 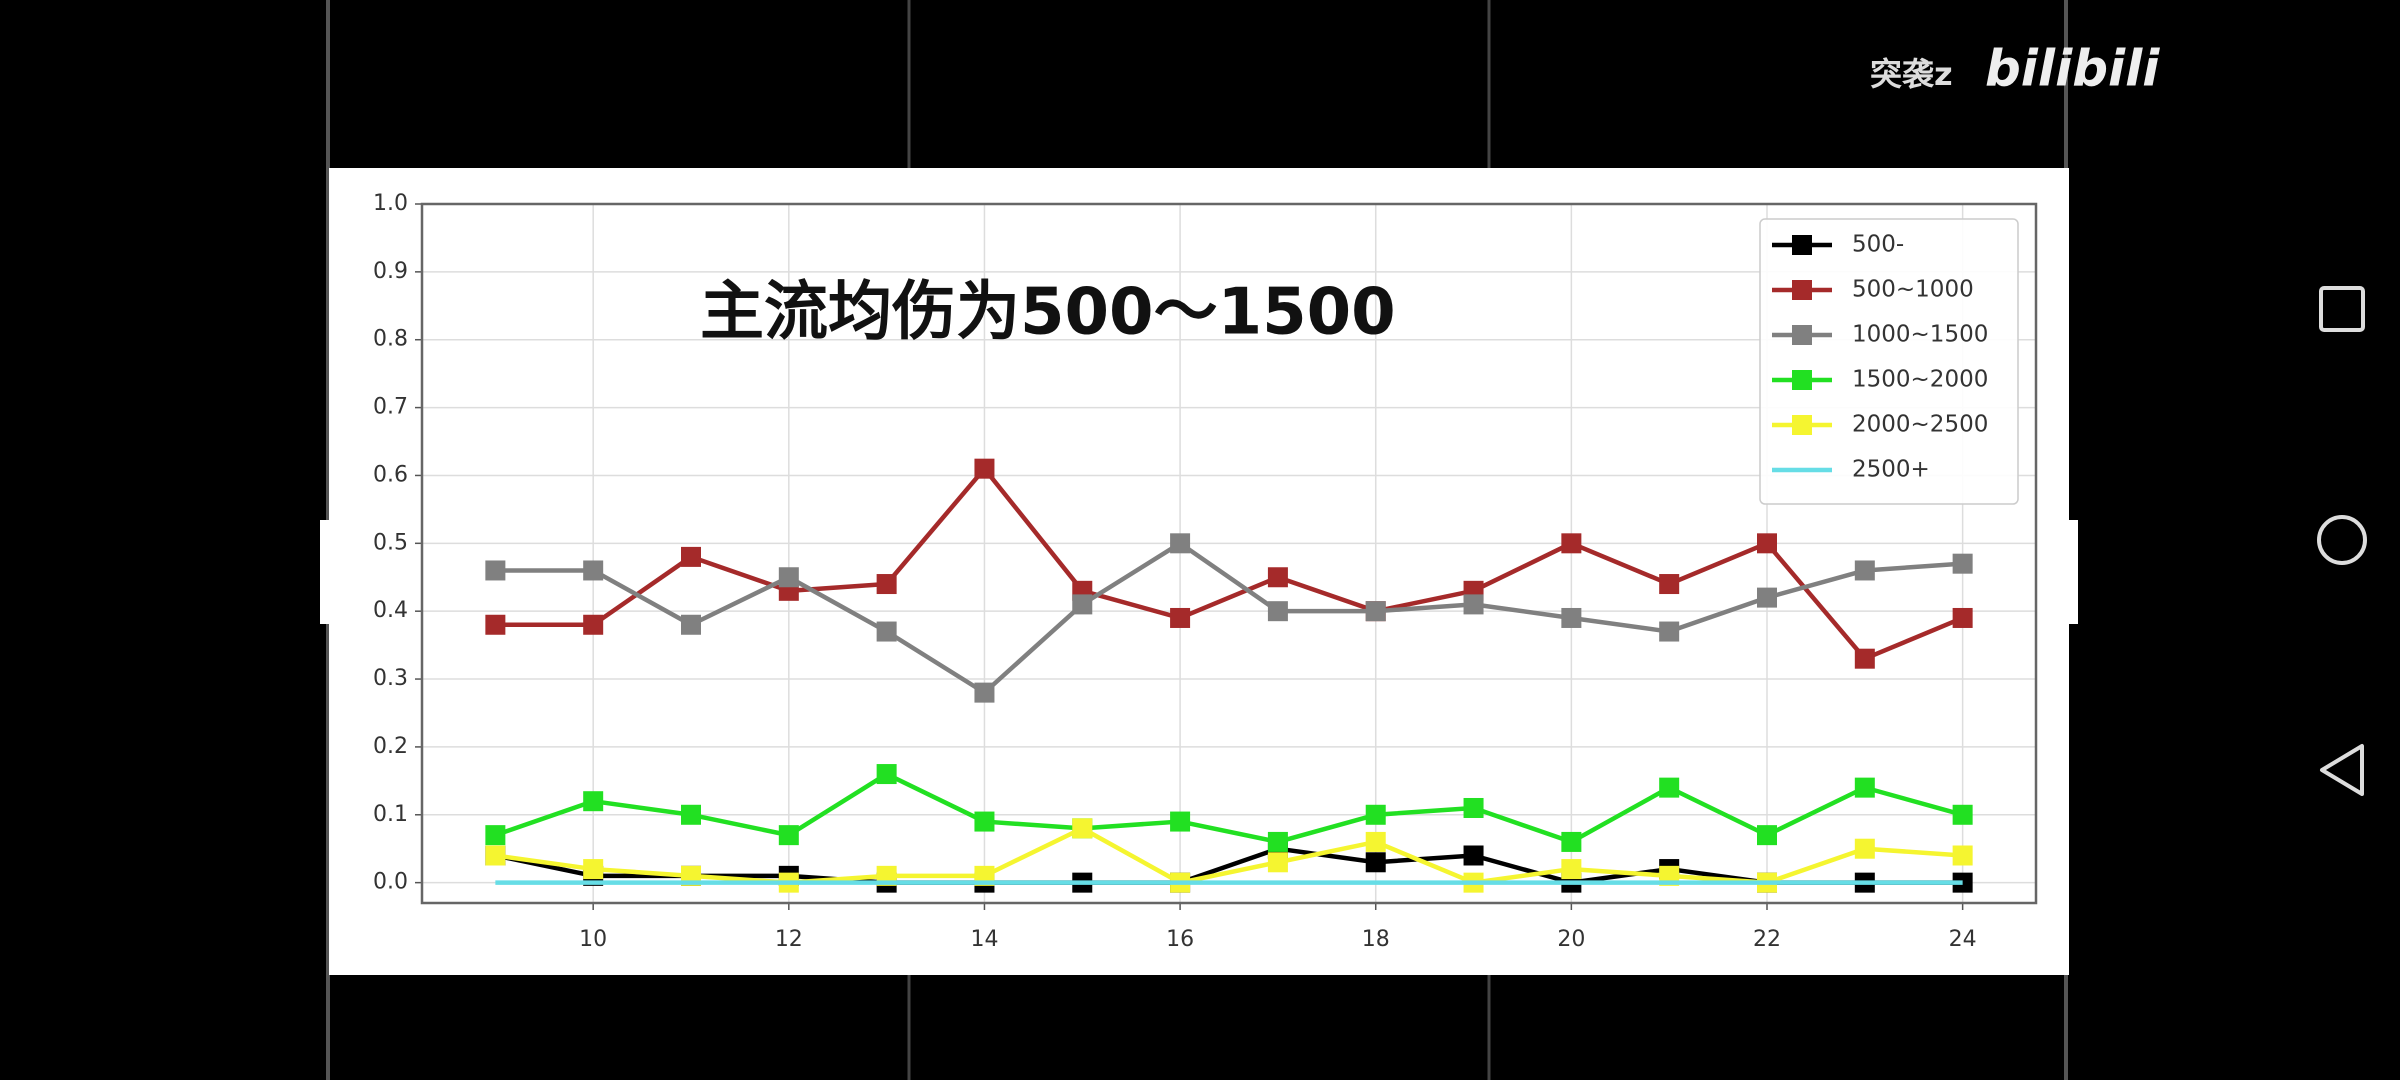 I want to click on legend-label: 2000~2500, so click(x=1920, y=425).